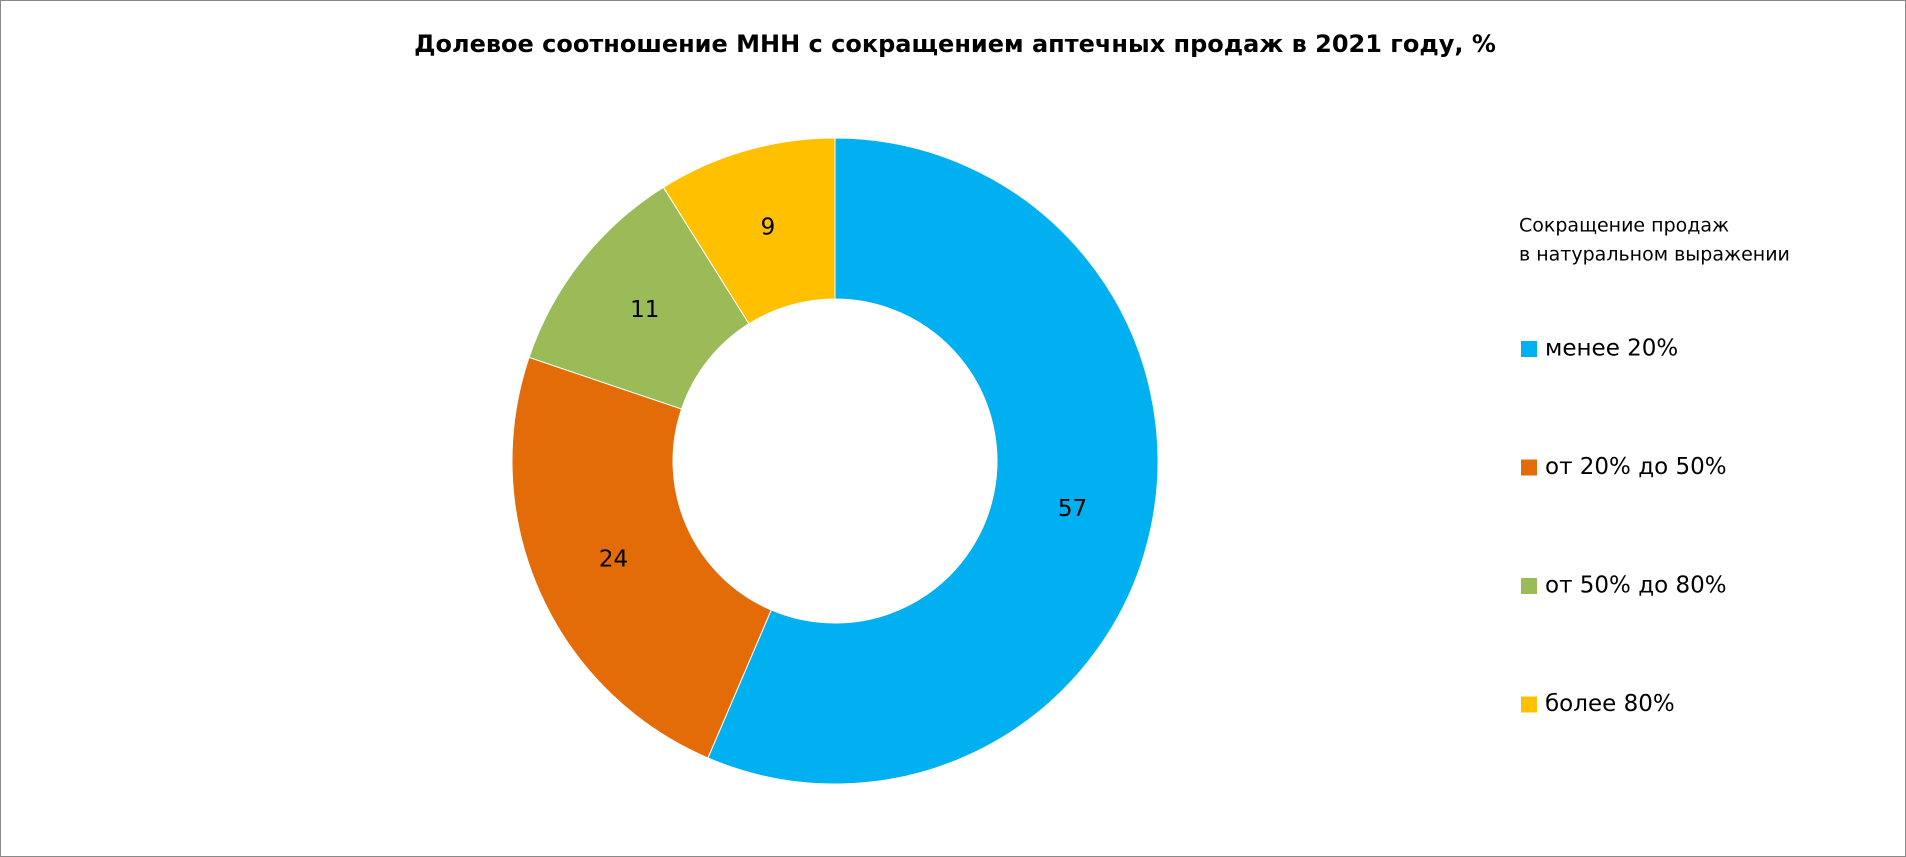 Image resolution: width=1906 pixels, height=857 pixels. Describe the element at coordinates (1624, 226) in the screenshot. I see `legend-title: Сокращение продаж` at that location.